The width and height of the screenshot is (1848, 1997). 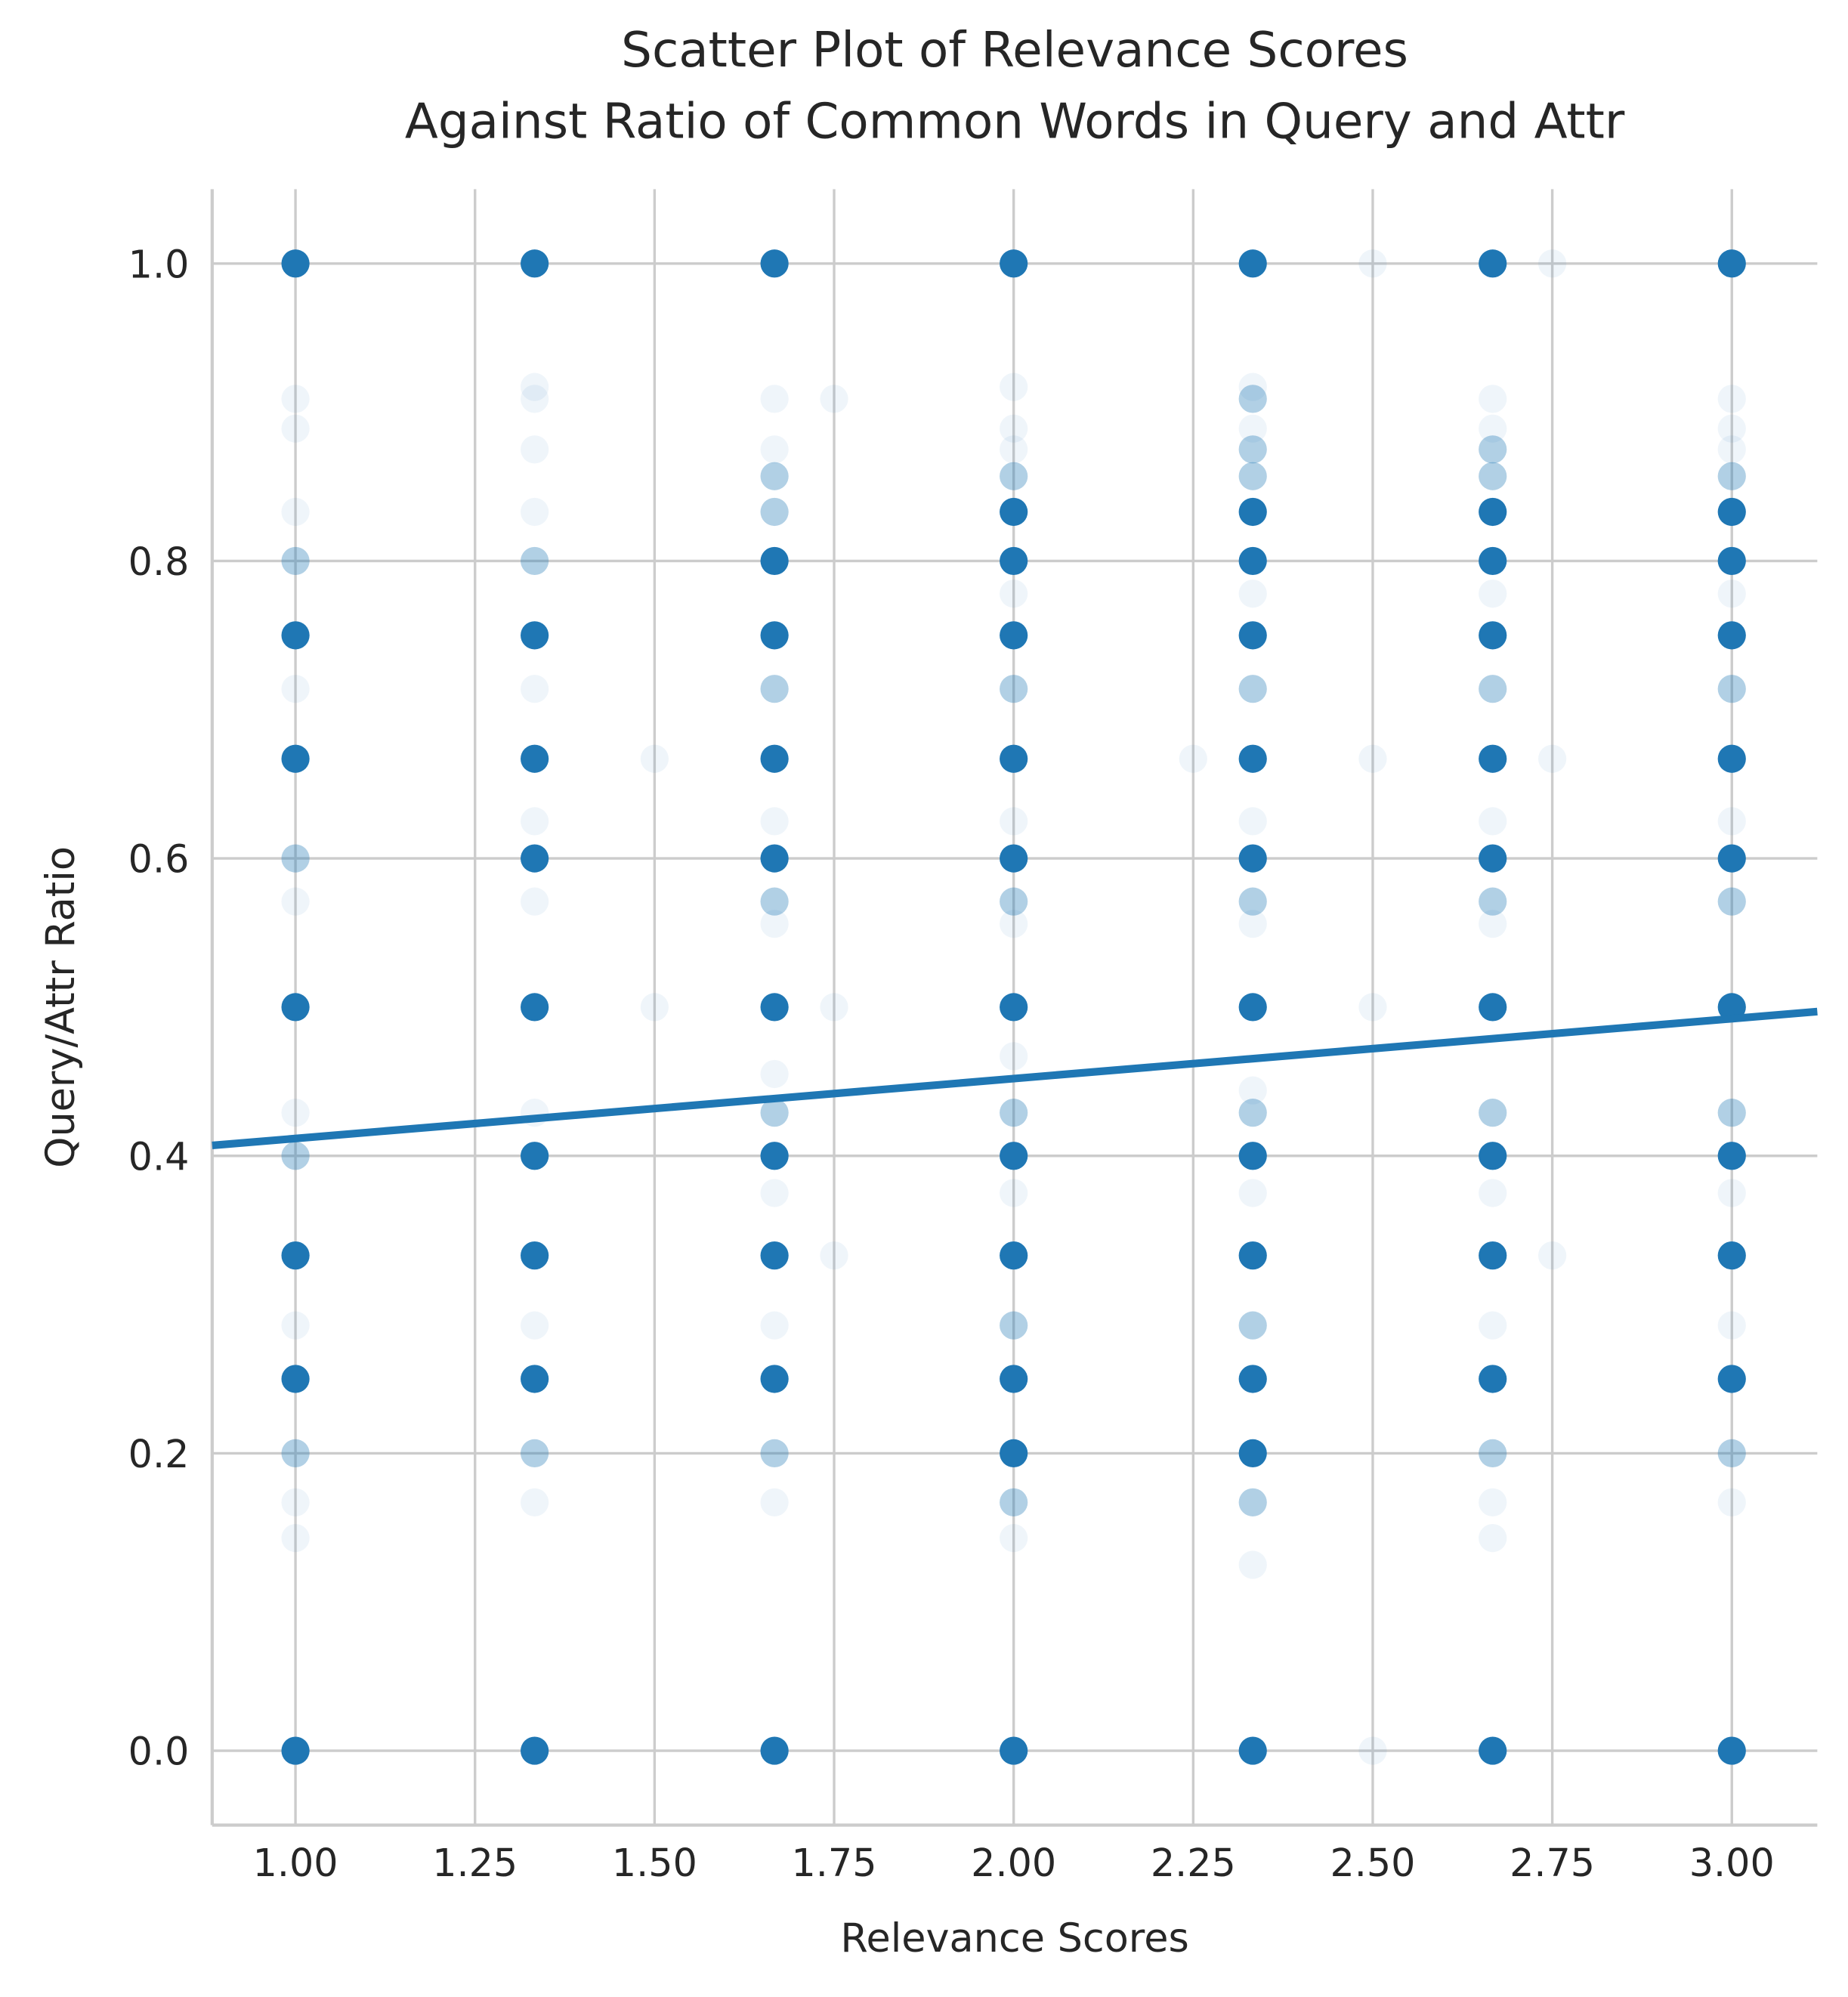 What do you see at coordinates (159, 1454) in the screenshot?
I see `y-tick-label: 0.2` at bounding box center [159, 1454].